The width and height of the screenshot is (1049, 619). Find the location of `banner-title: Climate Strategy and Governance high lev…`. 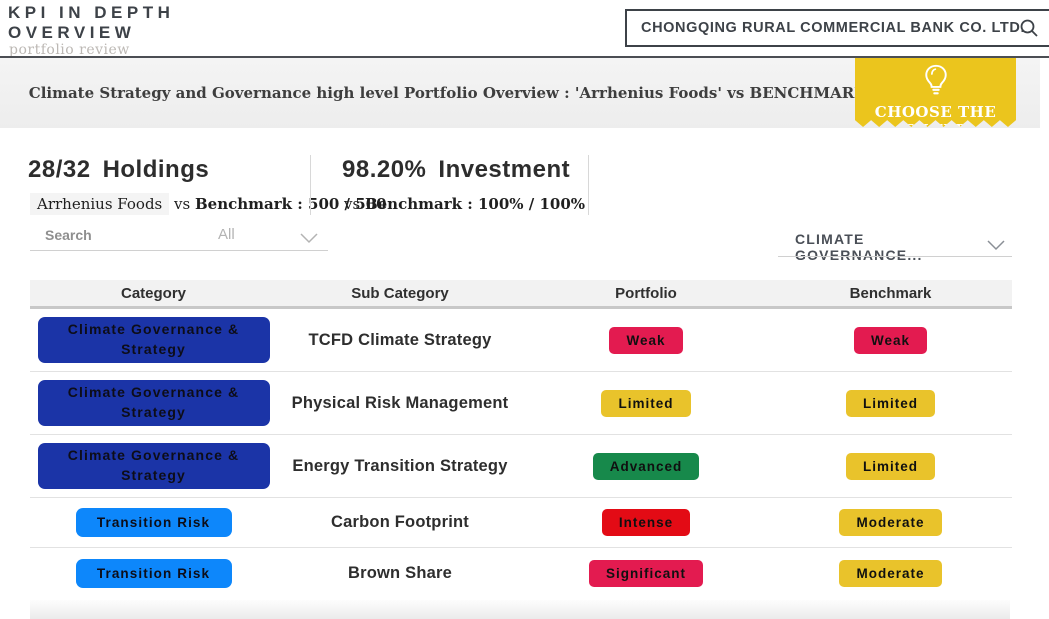

banner-title: Climate Strategy and Governance high lev… is located at coordinates (448, 93).